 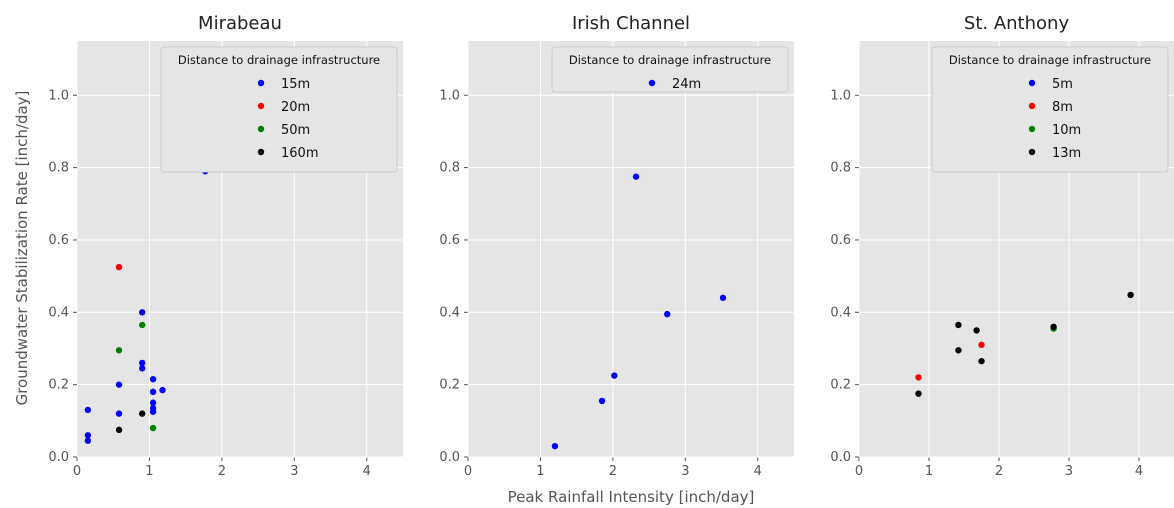 I want to click on panel-title: St. Anthony, so click(x=1017, y=23).